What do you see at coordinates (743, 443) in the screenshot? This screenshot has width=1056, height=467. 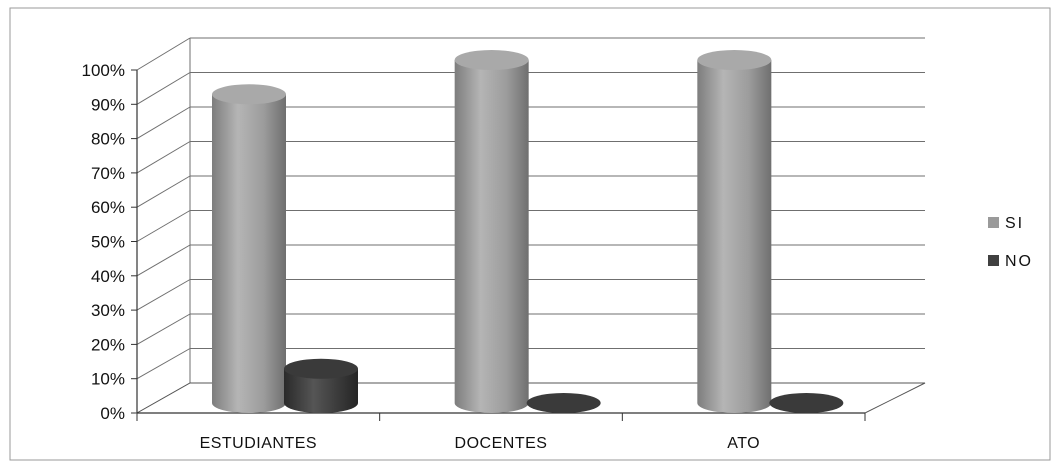 I see `x-category-label: ATO` at bounding box center [743, 443].